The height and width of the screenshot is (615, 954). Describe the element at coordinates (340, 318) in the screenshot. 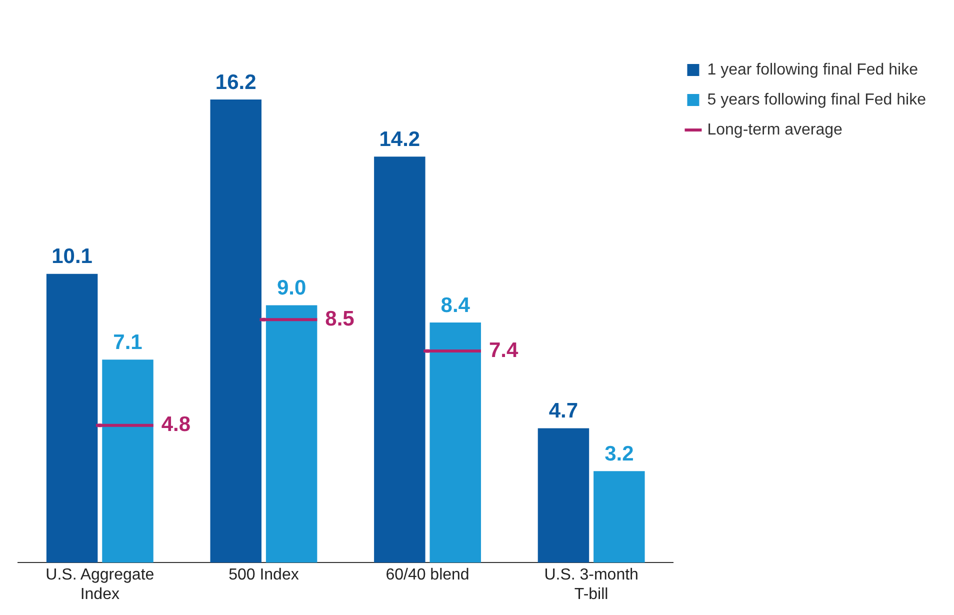

I see `data-label: 8.5` at that location.